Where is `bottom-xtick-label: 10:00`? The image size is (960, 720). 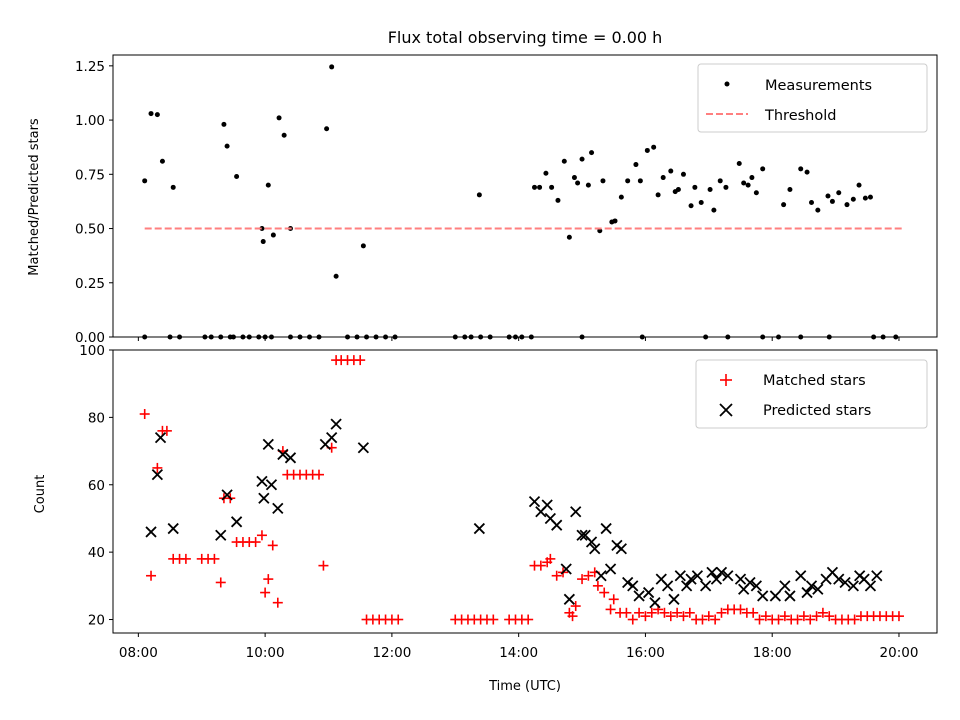
bottom-xtick-label: 10:00 is located at coordinates (265, 653).